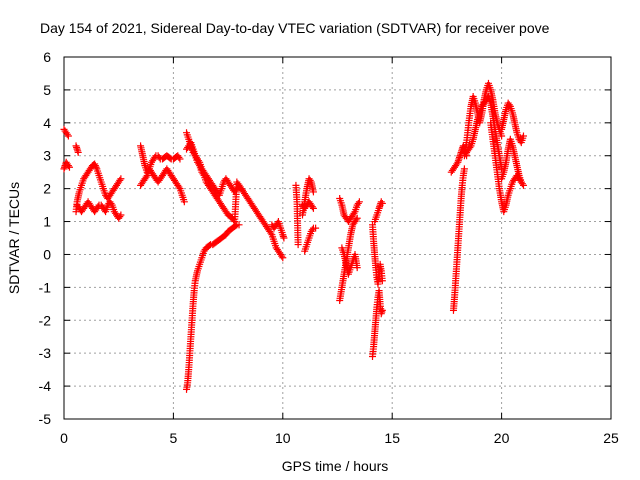 The height and width of the screenshot is (480, 640). I want to click on x-tick-label: 15, so click(392, 438).